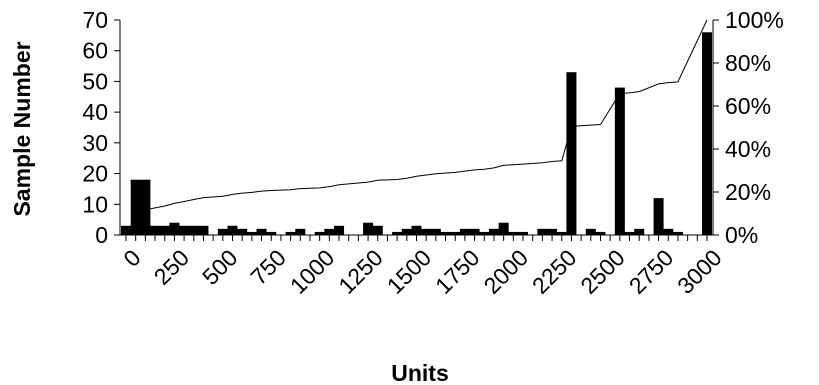 The image size is (819, 385). What do you see at coordinates (95, 143) in the screenshot?
I see `y-tick-label: 30` at bounding box center [95, 143].